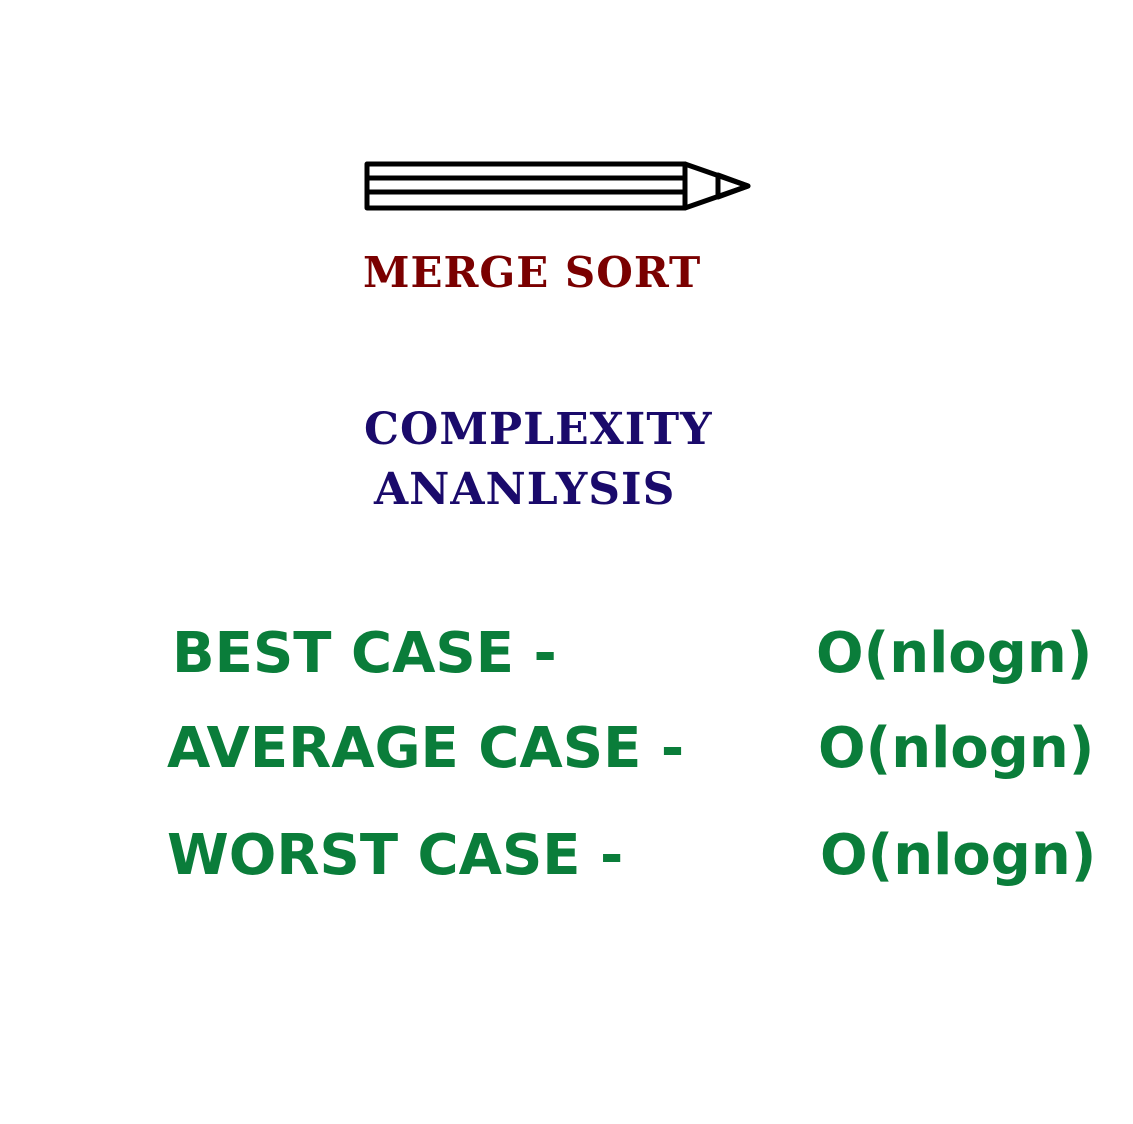 Image resolution: width=1133 pixels, height=1124 pixels. I want to click on worst-case-label: WORST CASE -, so click(395, 855).